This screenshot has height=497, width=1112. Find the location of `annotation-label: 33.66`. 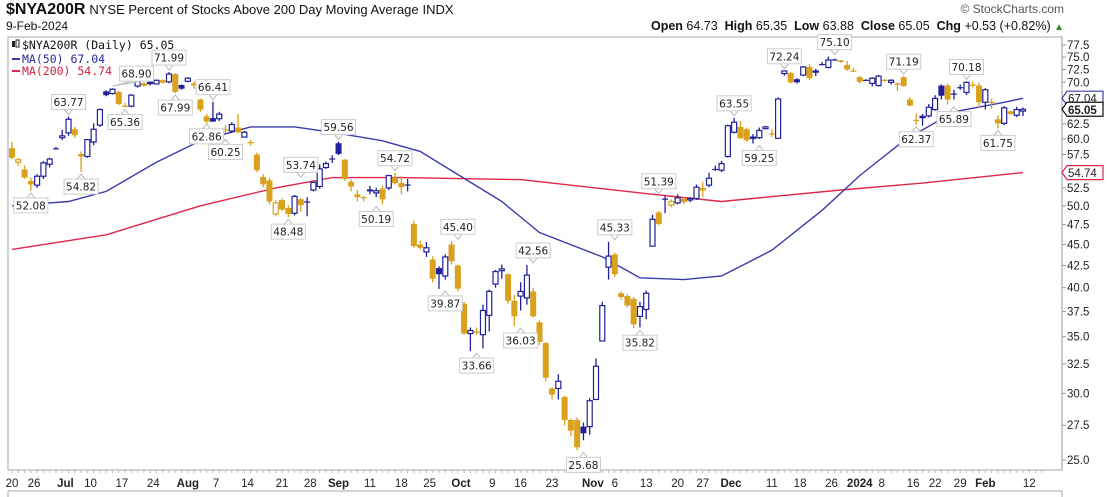

annotation-label: 33.66 is located at coordinates (477, 367).